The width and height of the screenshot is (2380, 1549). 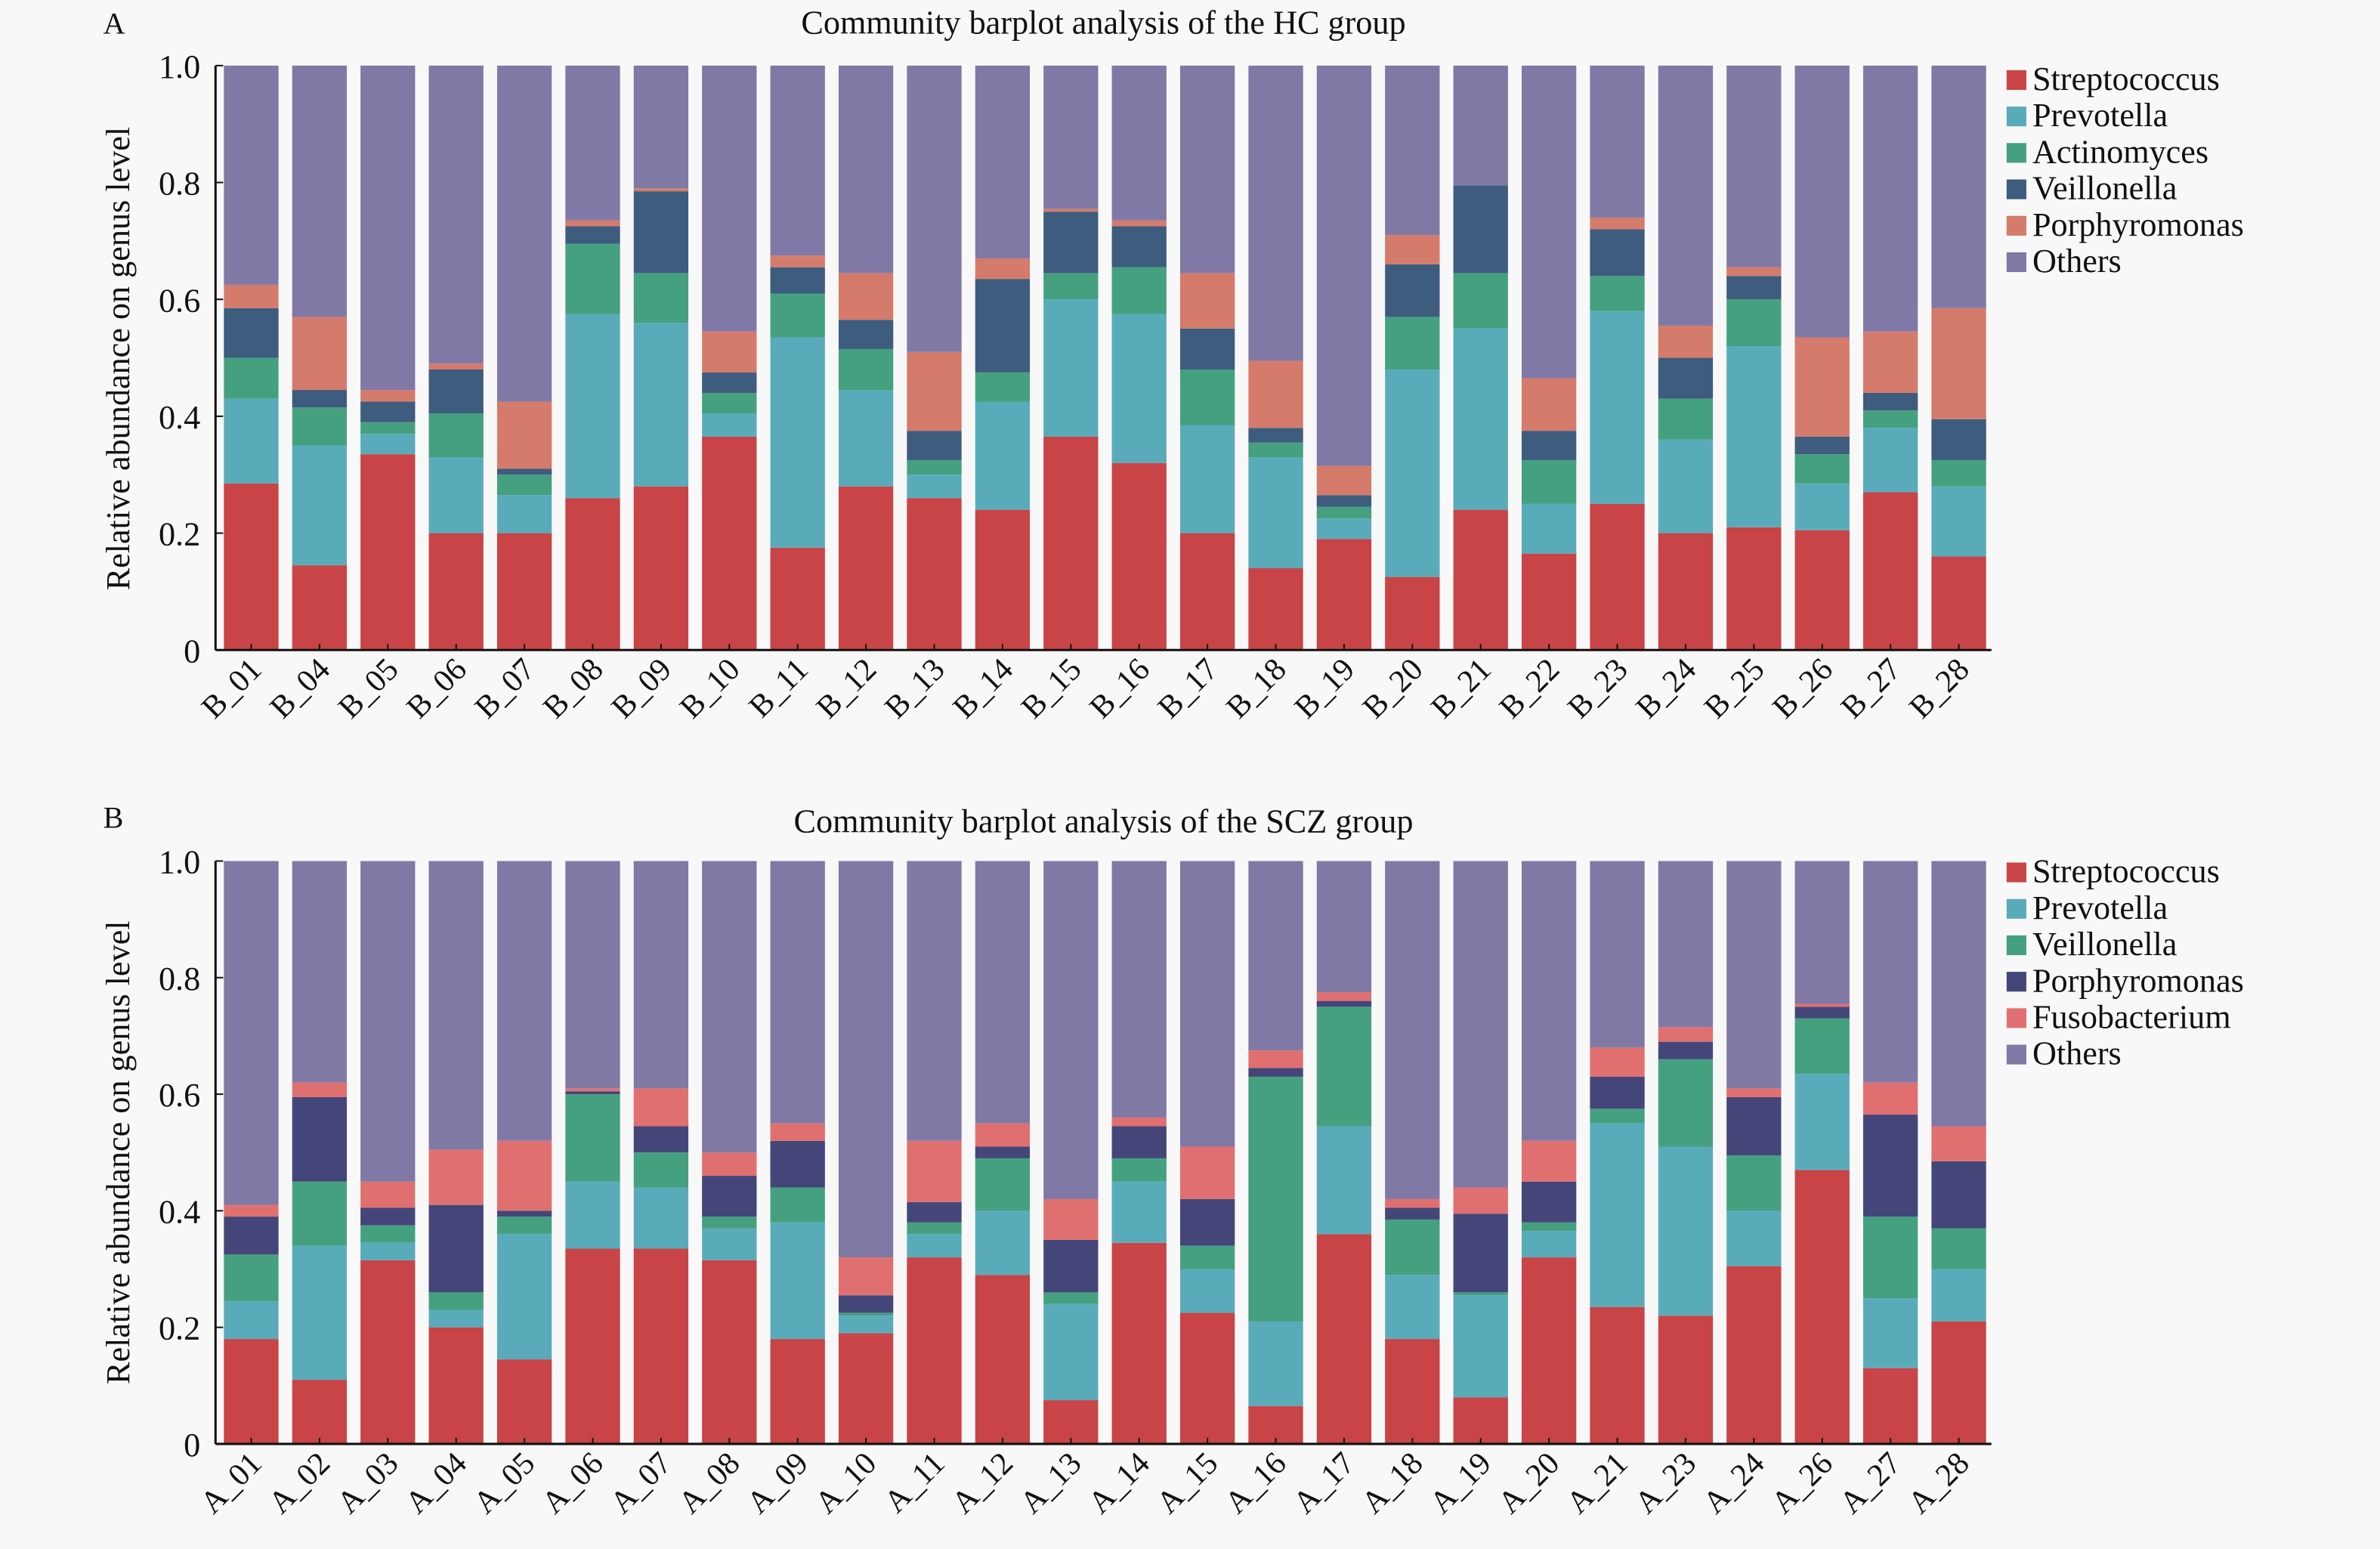 I want to click on panel-label: B, so click(x=114, y=817).